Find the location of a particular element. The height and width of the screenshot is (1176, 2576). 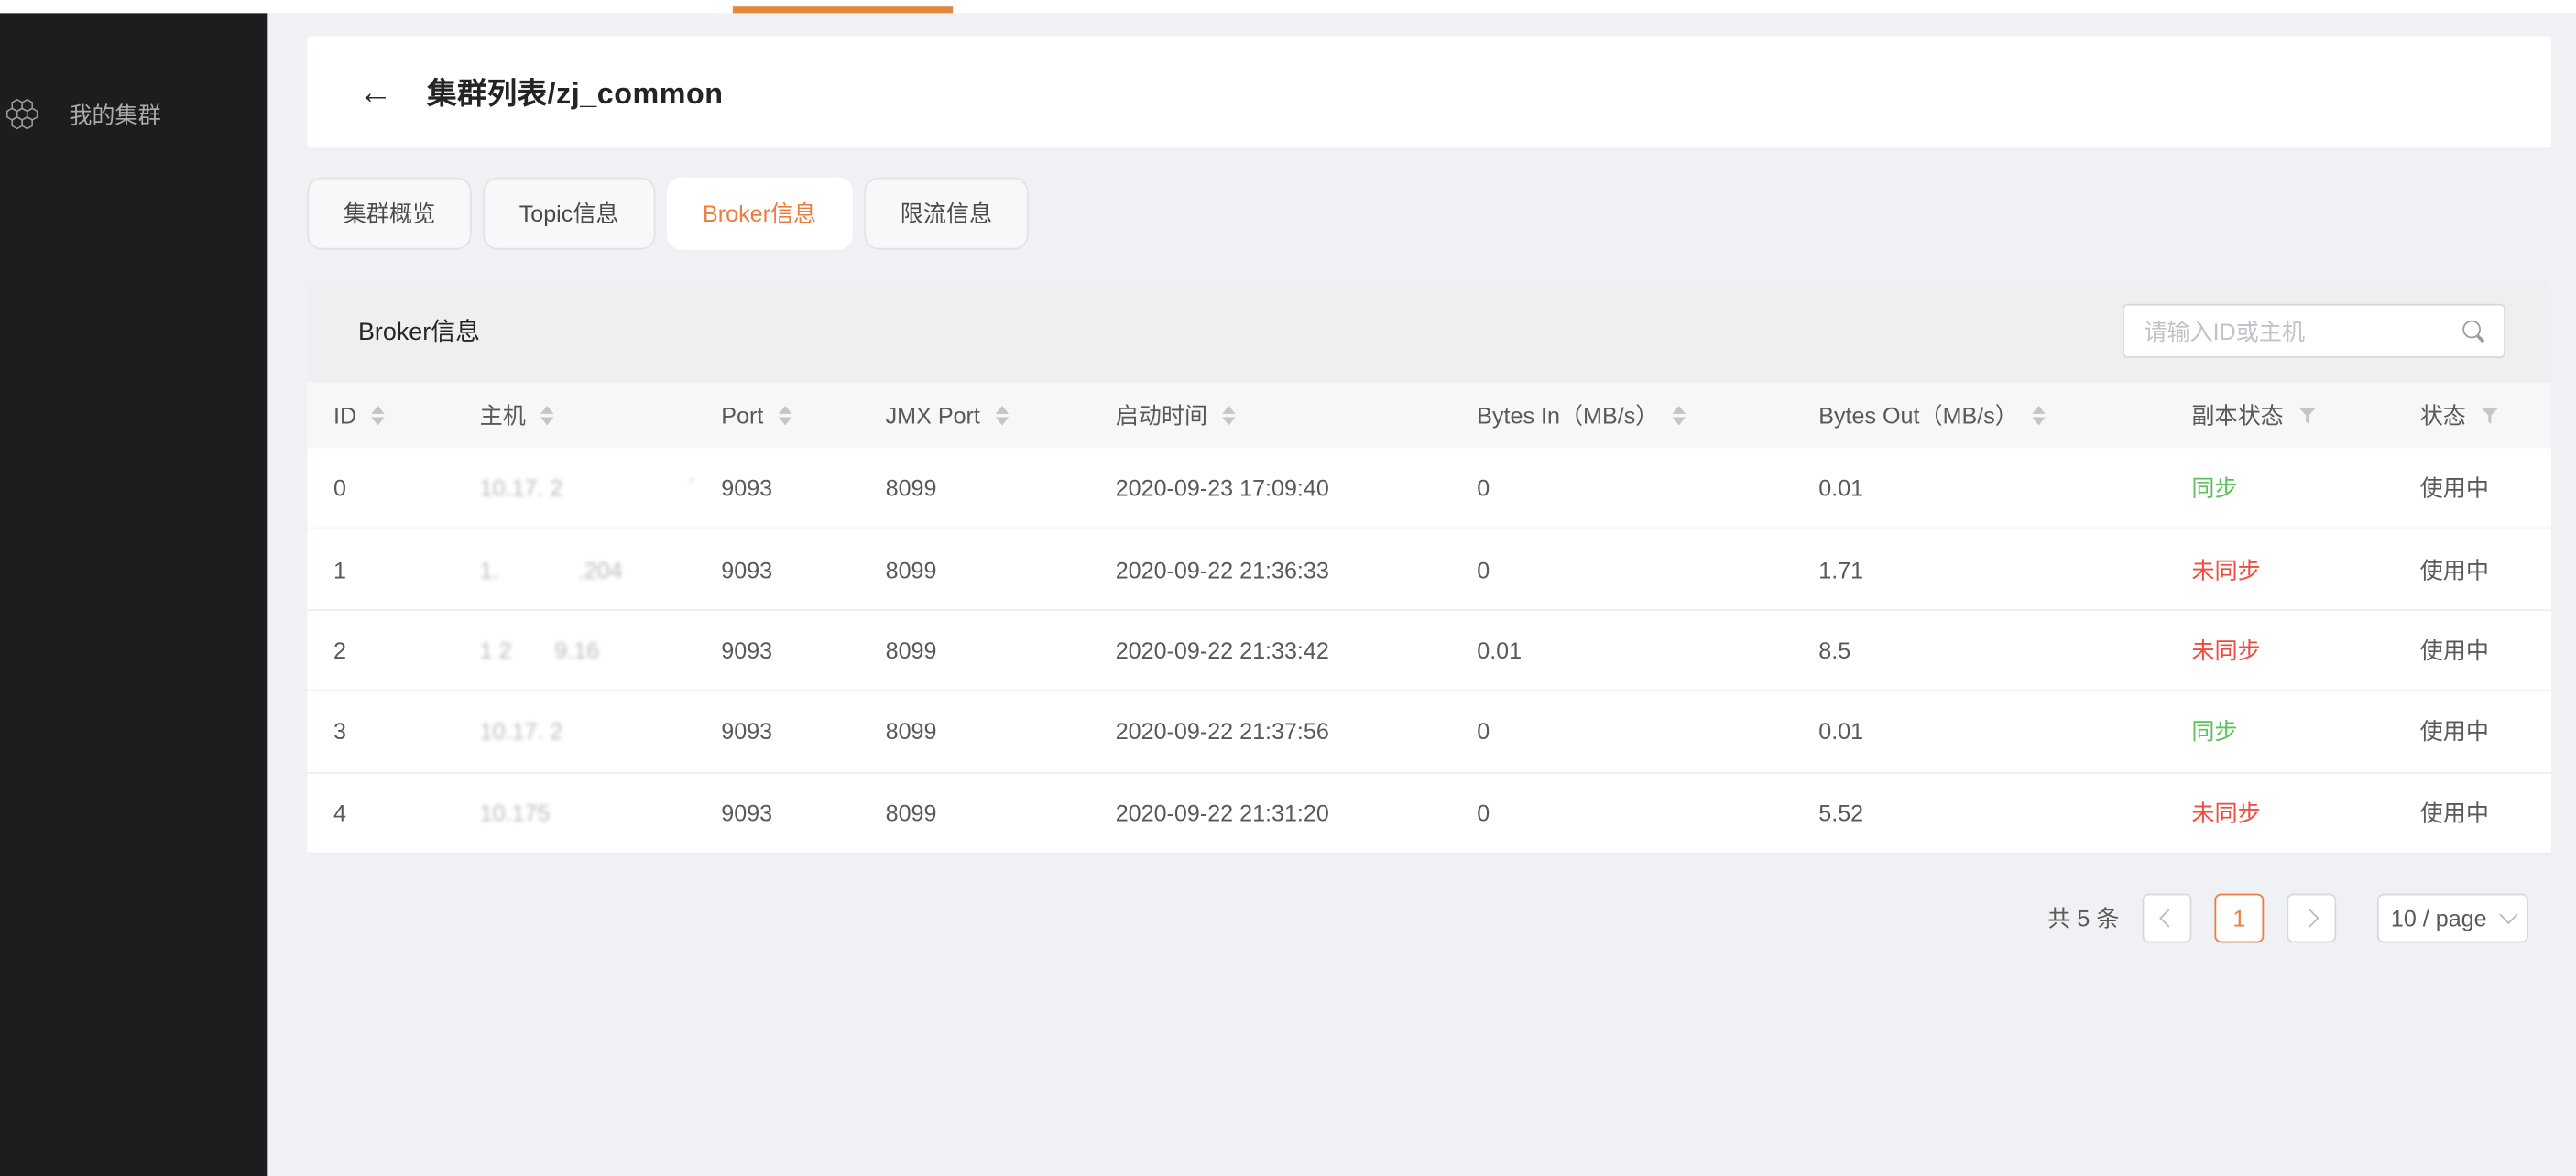

cell-host: 10.175 is located at coordinates (515, 812).